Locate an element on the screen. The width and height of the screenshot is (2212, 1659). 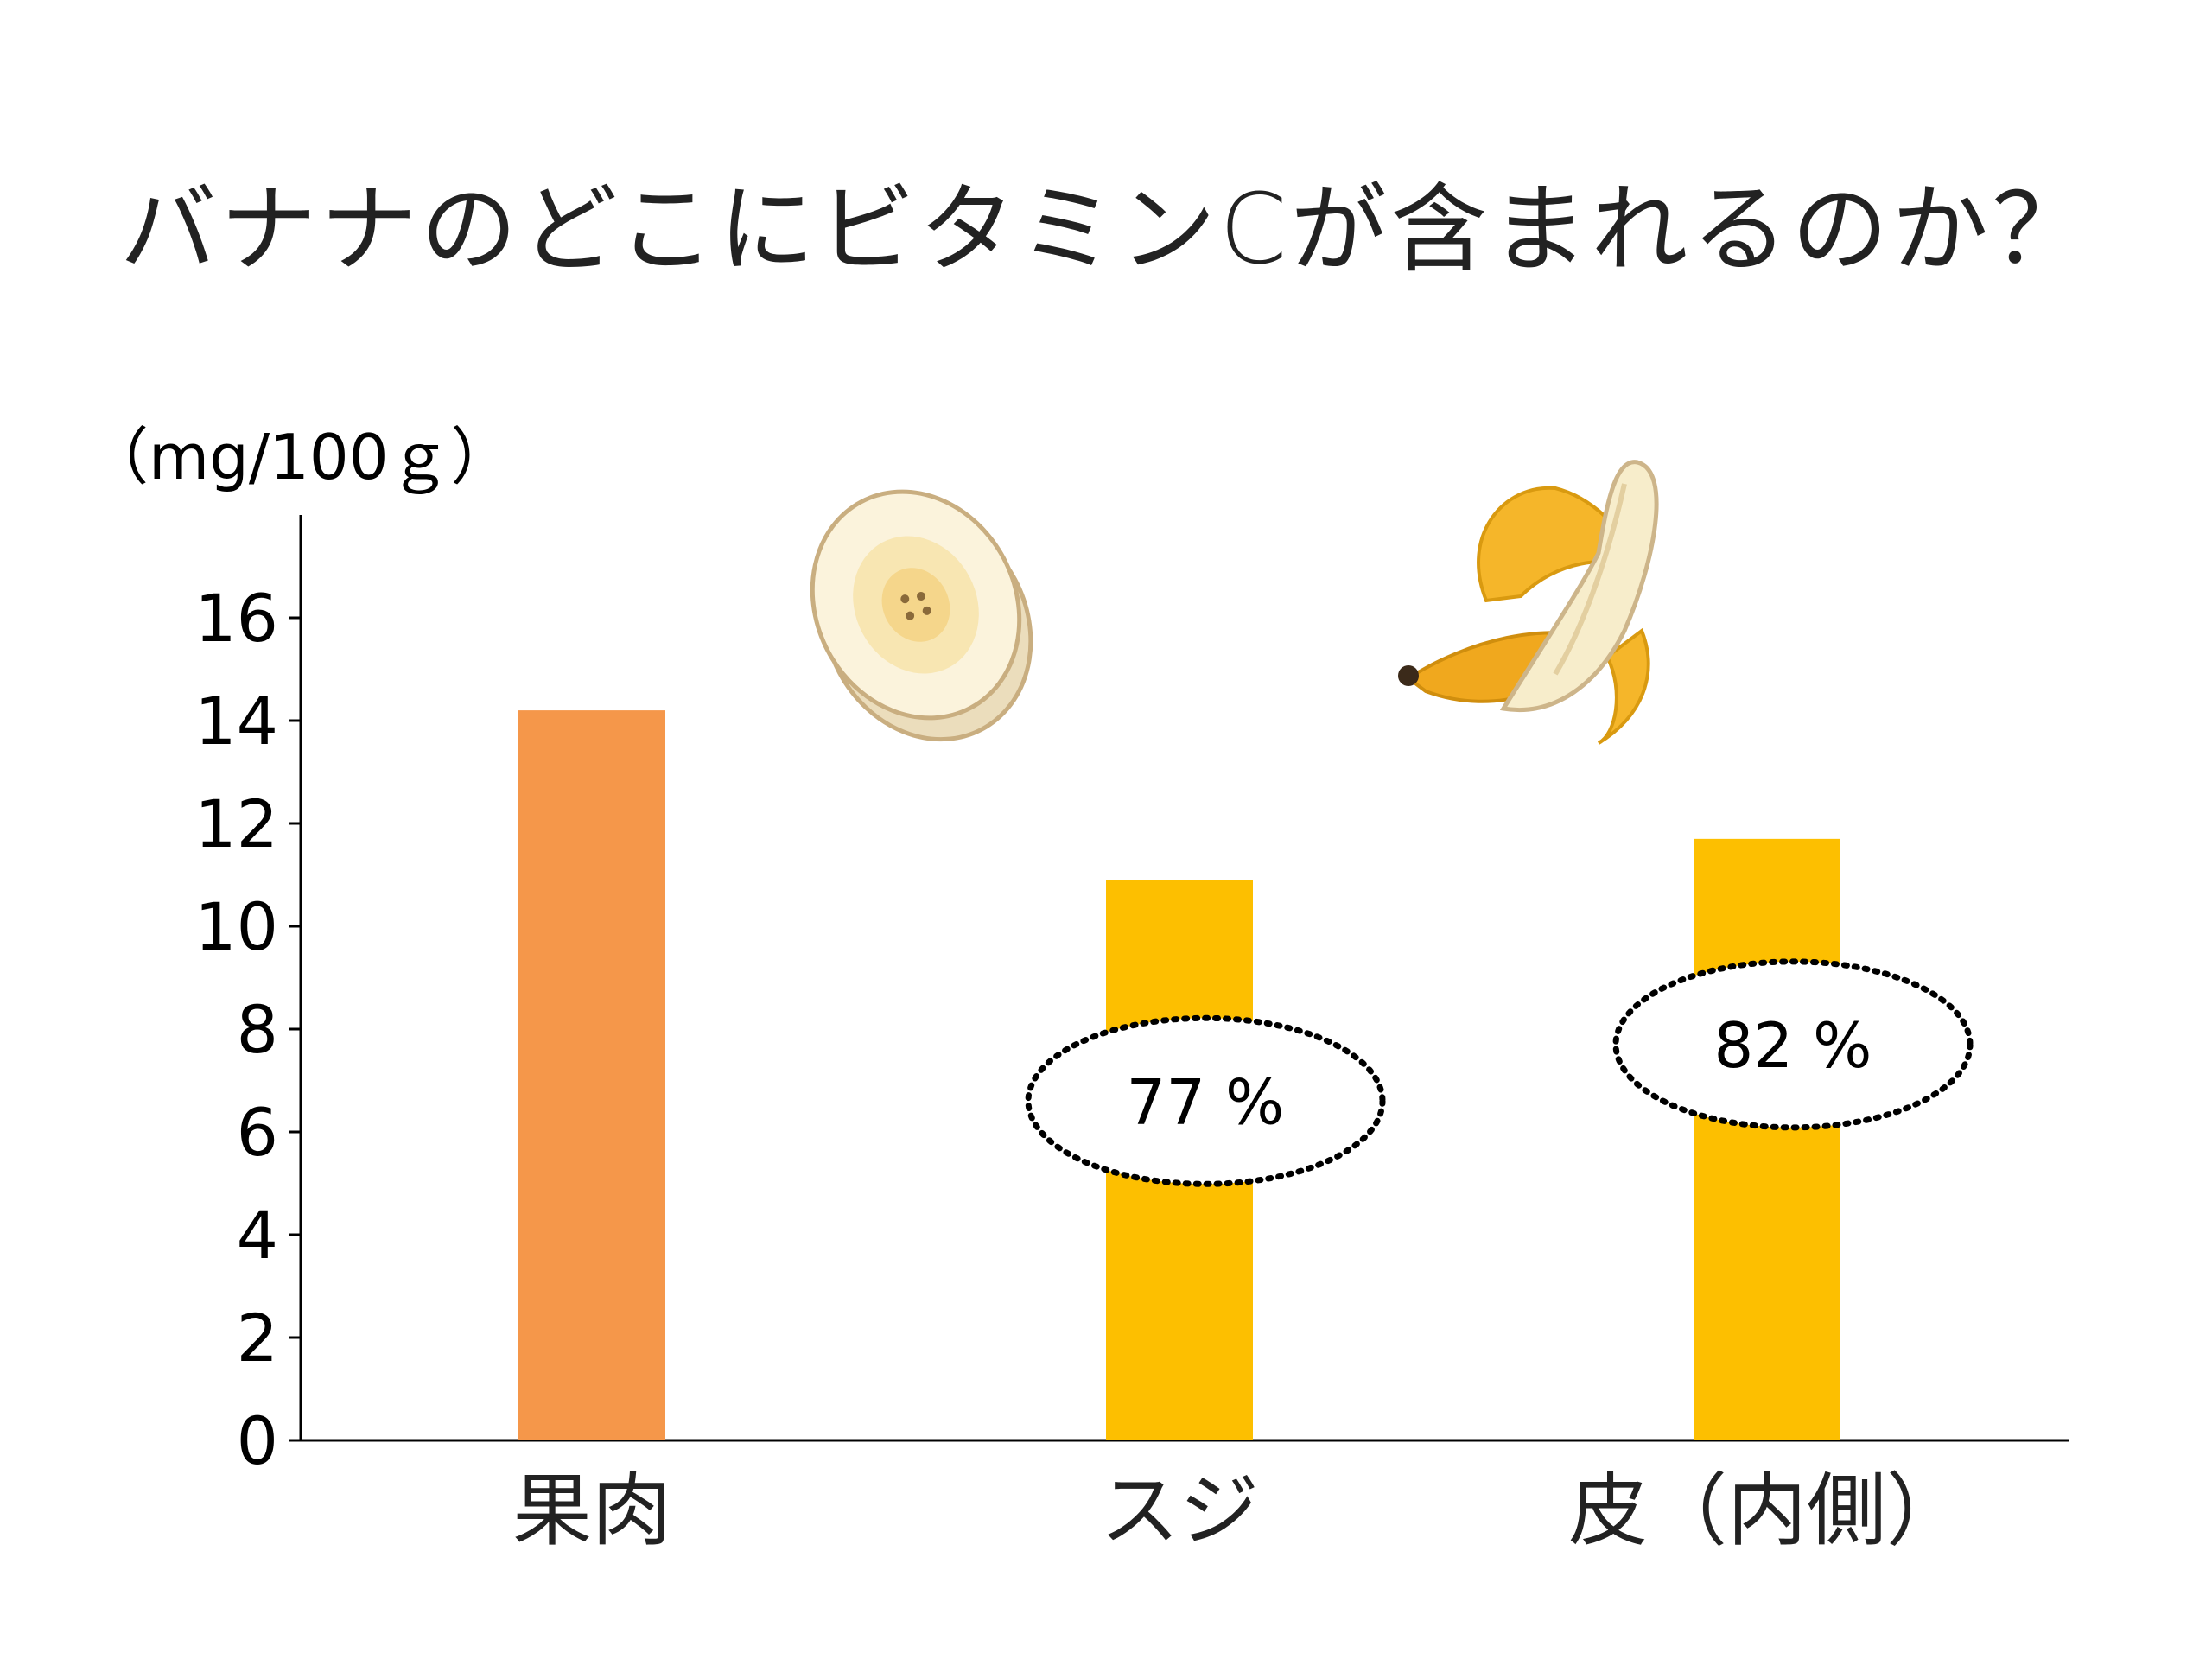
annotation-label: 82 % is located at coordinates (1793, 1045).